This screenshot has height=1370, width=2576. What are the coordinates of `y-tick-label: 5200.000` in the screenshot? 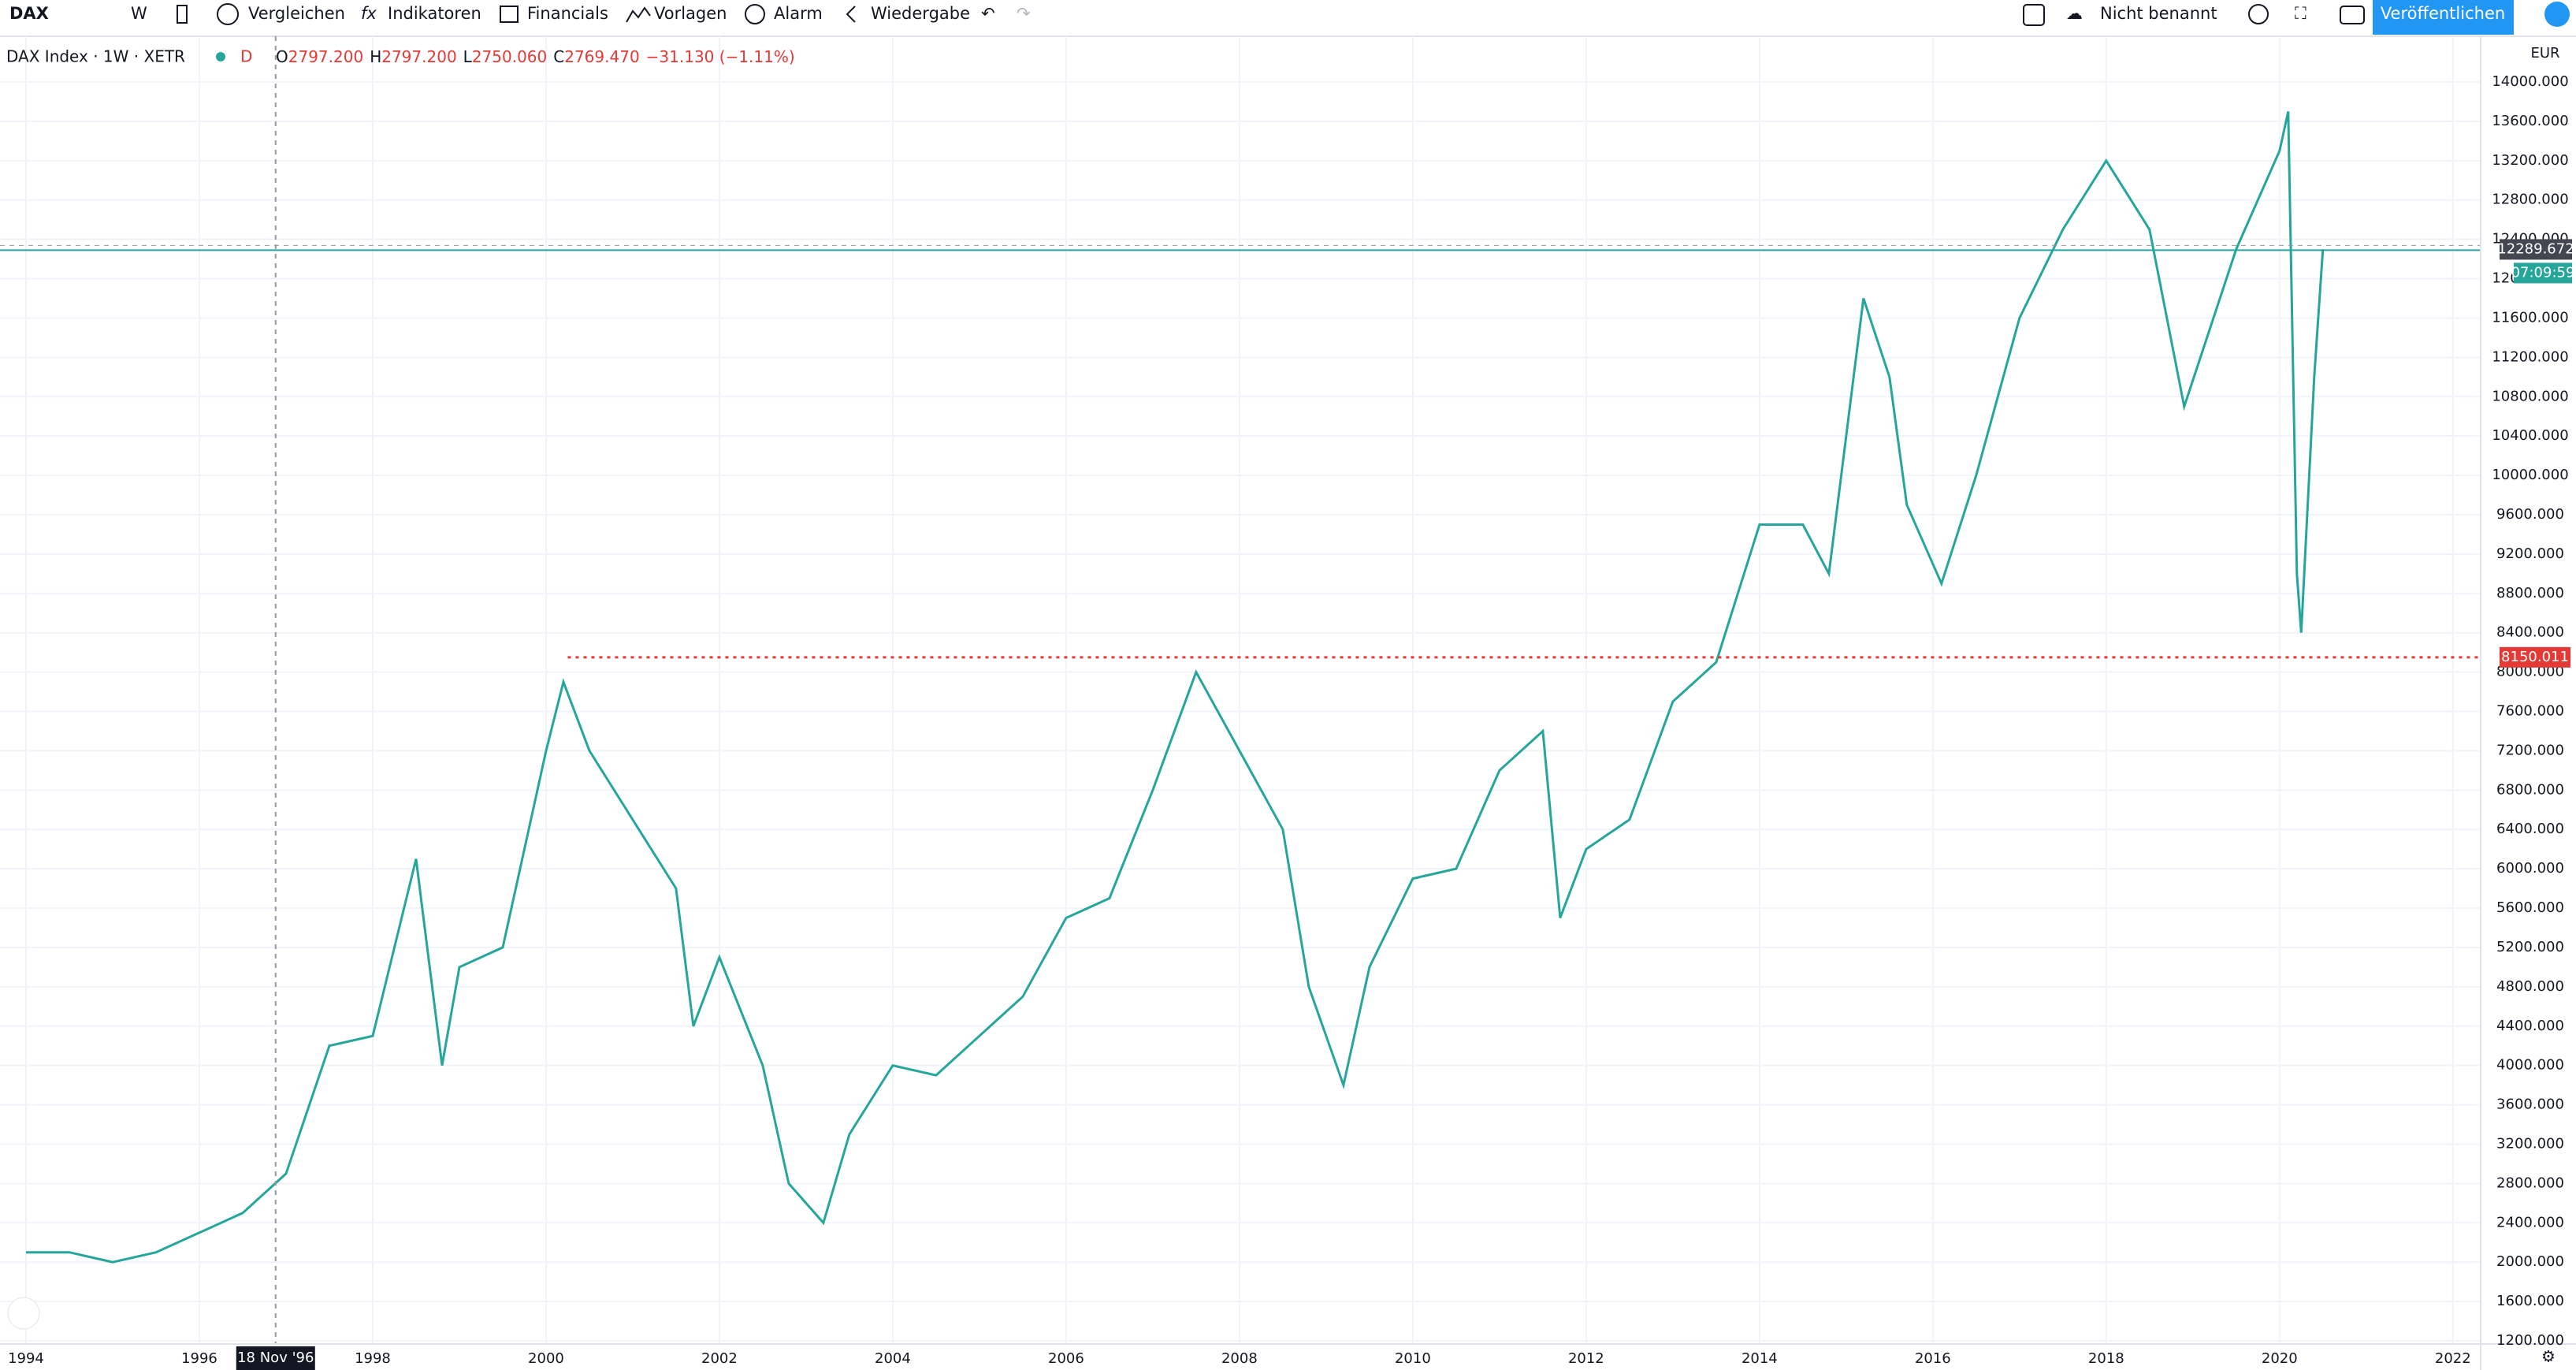 It's located at (2530, 947).